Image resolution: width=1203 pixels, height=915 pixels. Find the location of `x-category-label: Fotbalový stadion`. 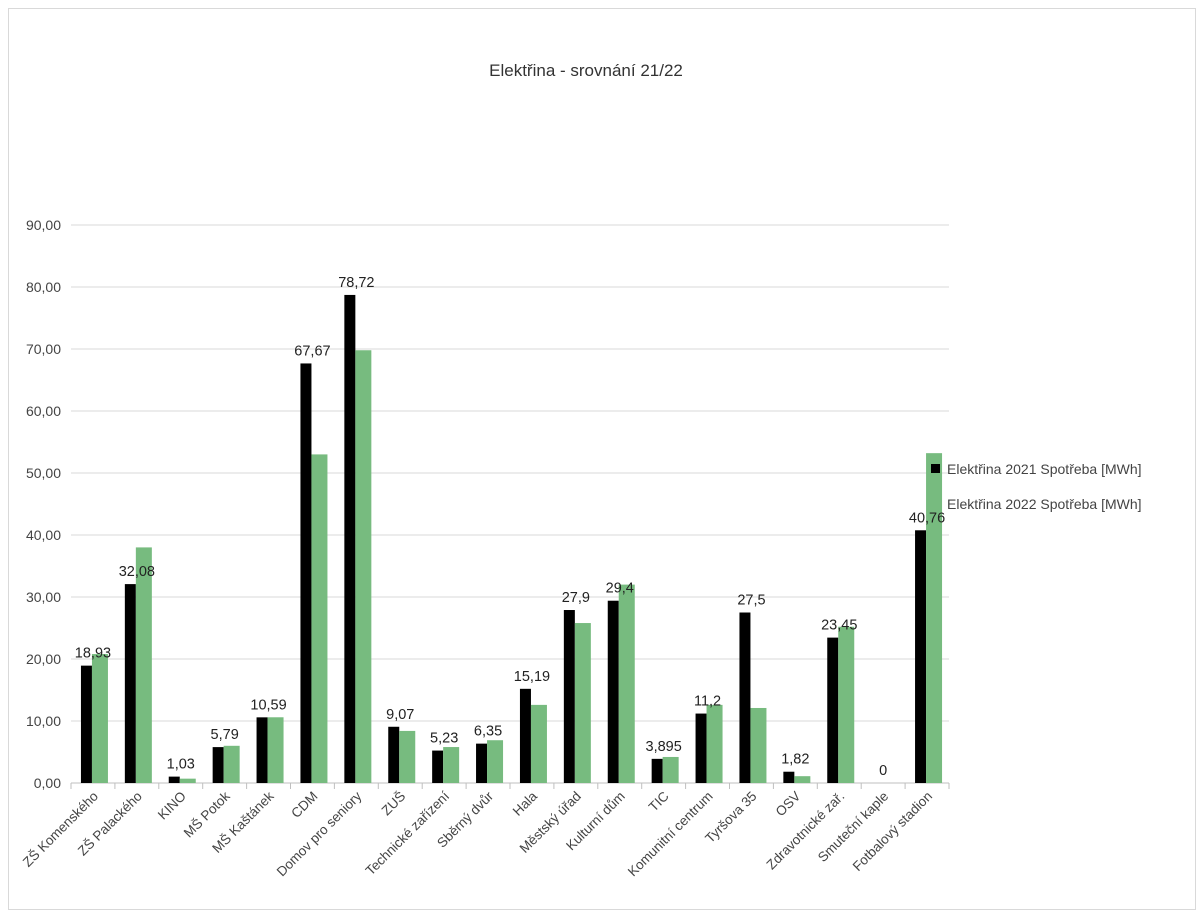

x-category-label: Fotbalový stadion is located at coordinates (892, 831).